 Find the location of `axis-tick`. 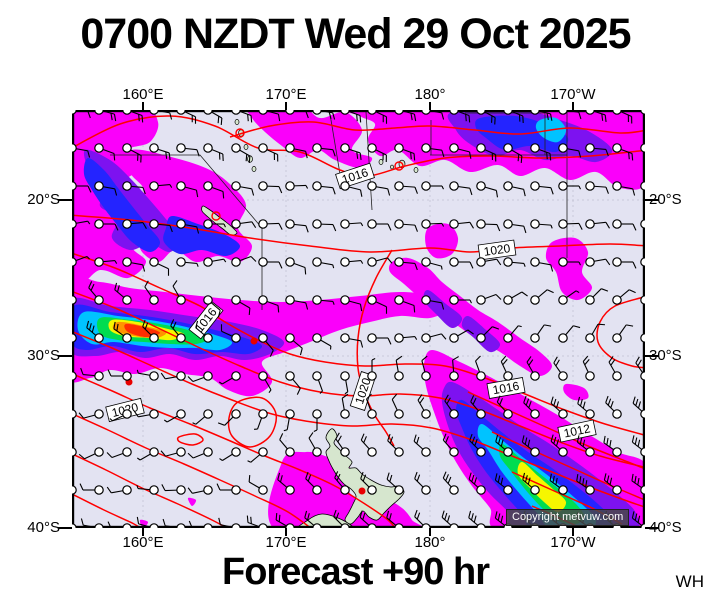

axis-tick is located at coordinates (65, 356).